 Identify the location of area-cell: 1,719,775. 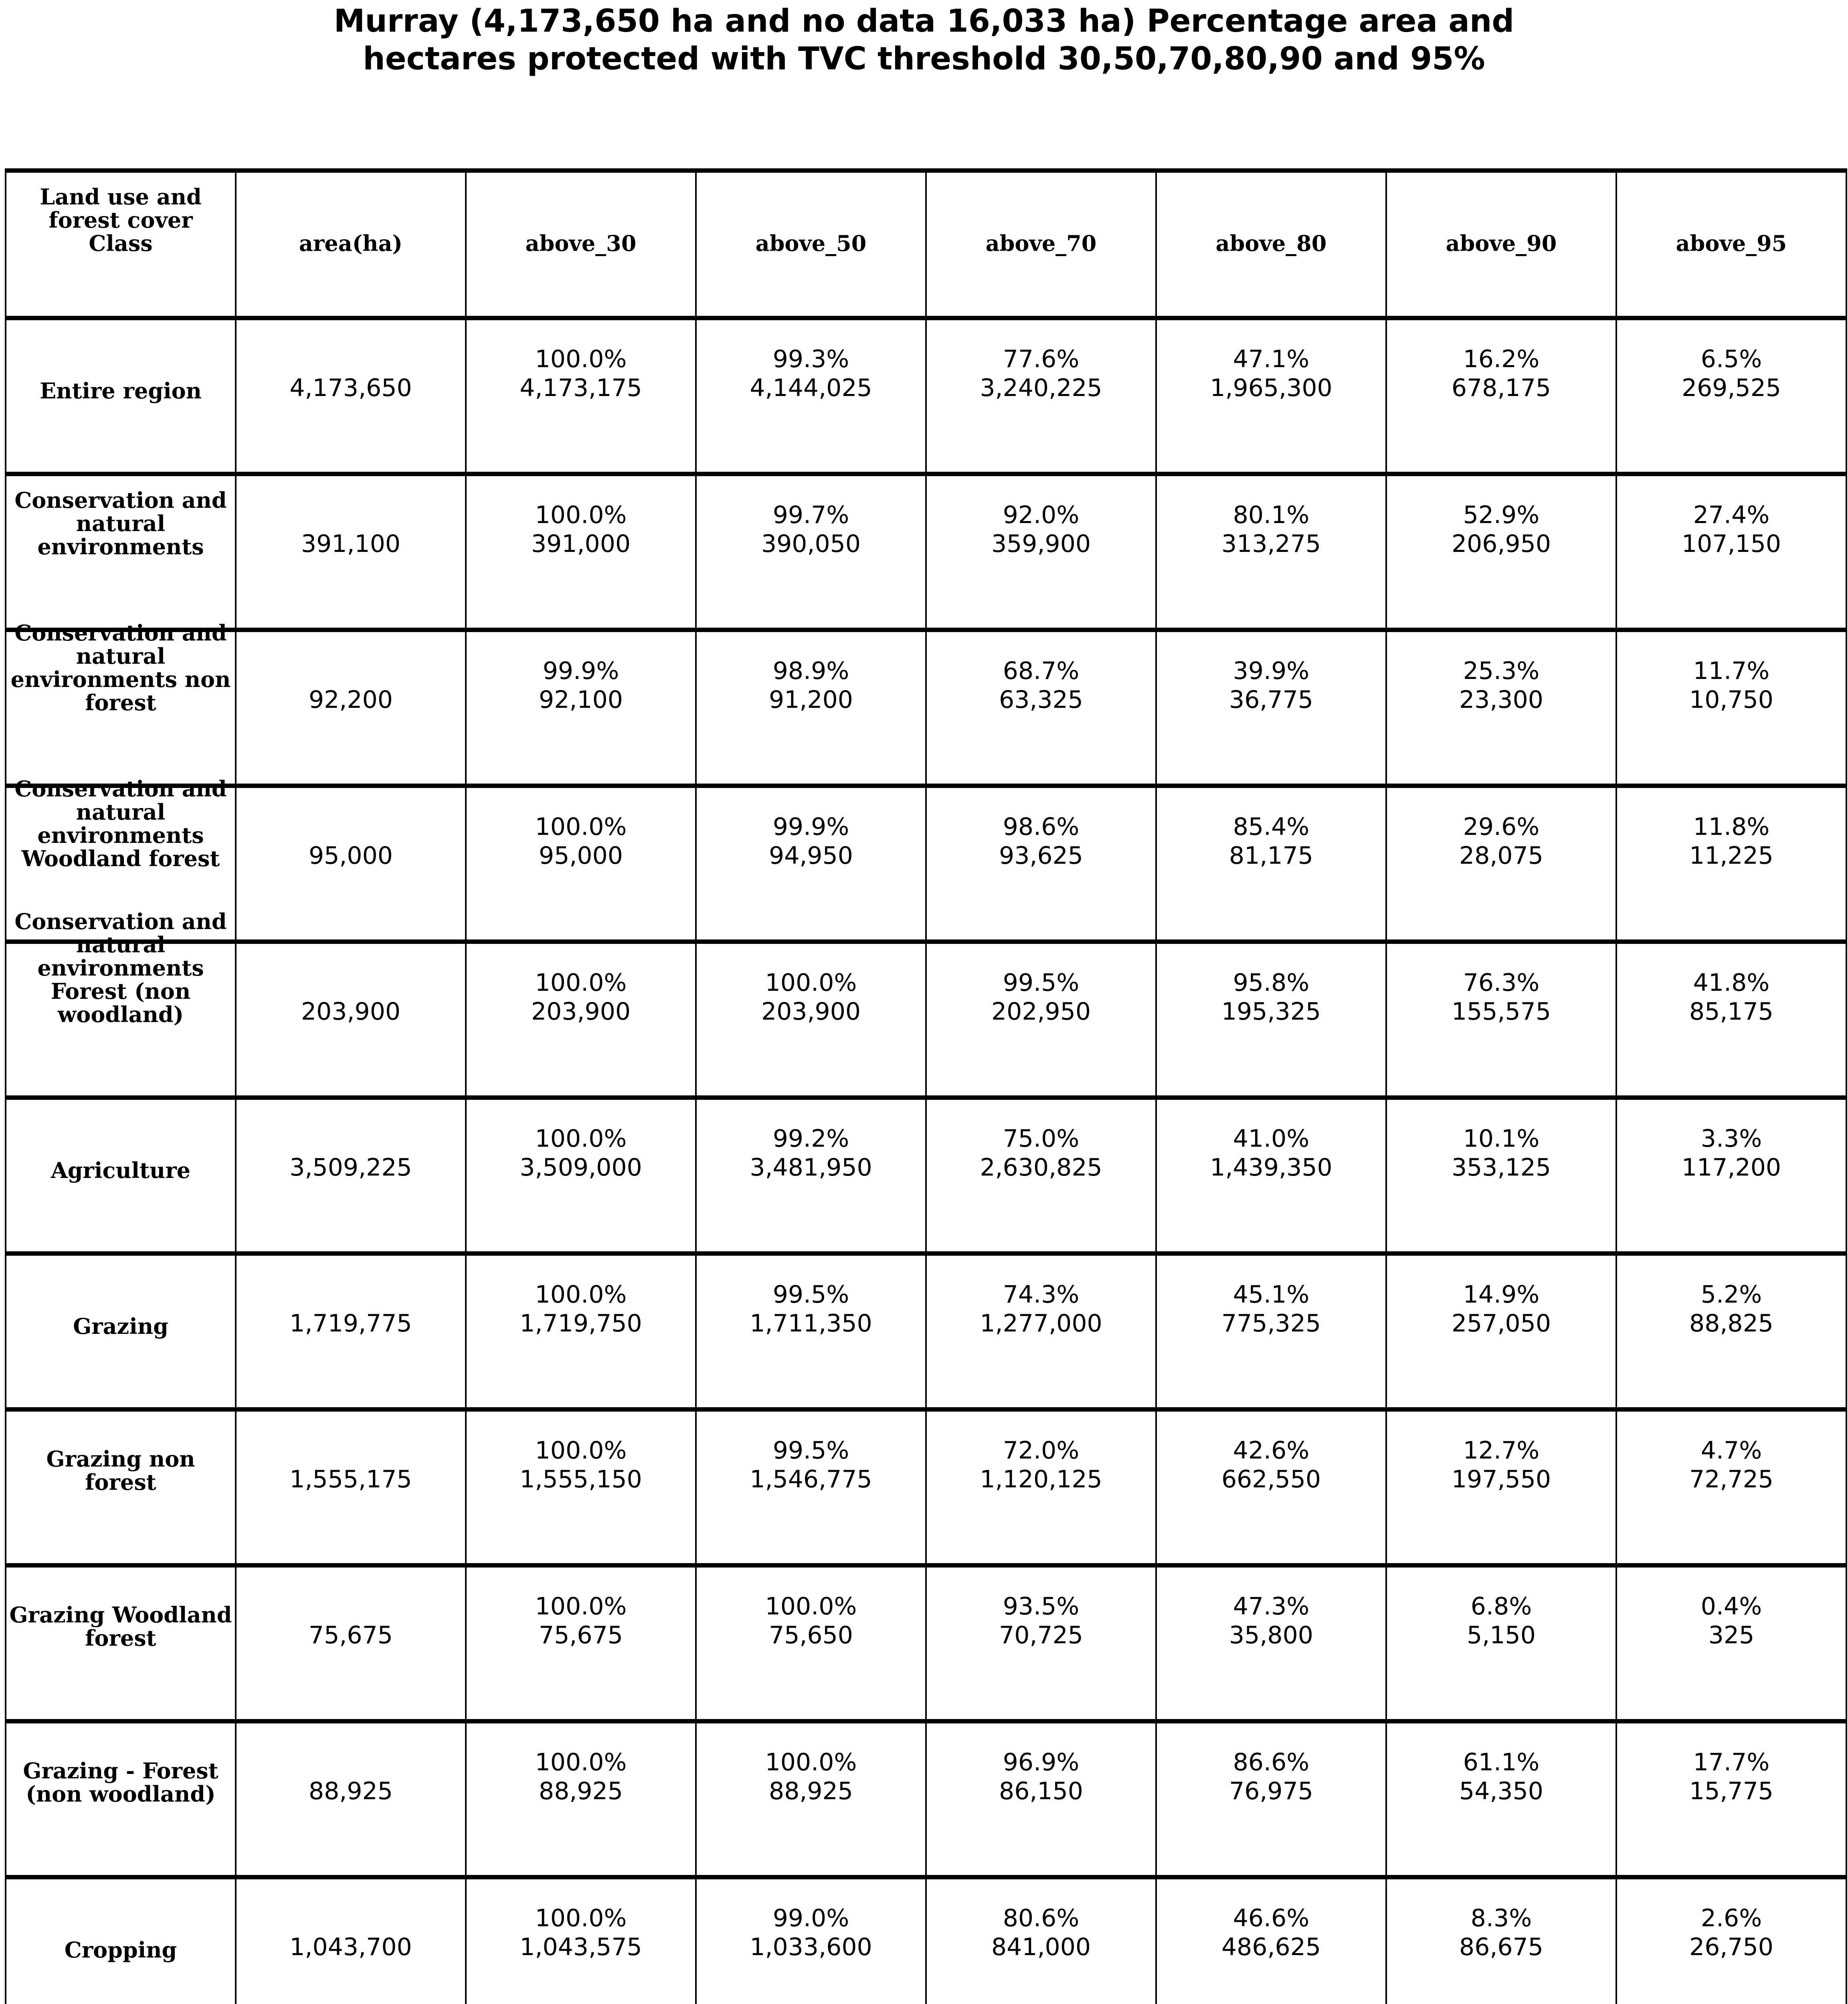
(350, 1332).